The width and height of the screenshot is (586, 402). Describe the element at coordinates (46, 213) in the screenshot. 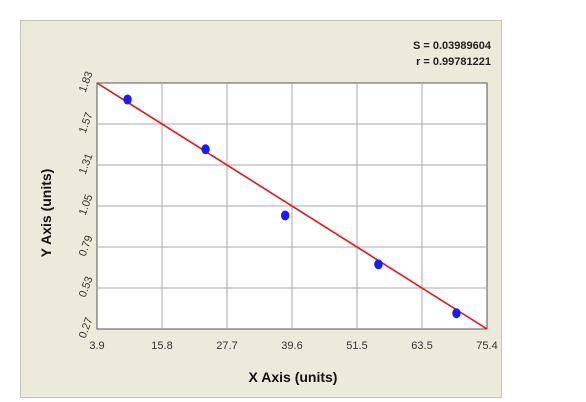

I see `y-axis-title: Y Axis (units)` at that location.